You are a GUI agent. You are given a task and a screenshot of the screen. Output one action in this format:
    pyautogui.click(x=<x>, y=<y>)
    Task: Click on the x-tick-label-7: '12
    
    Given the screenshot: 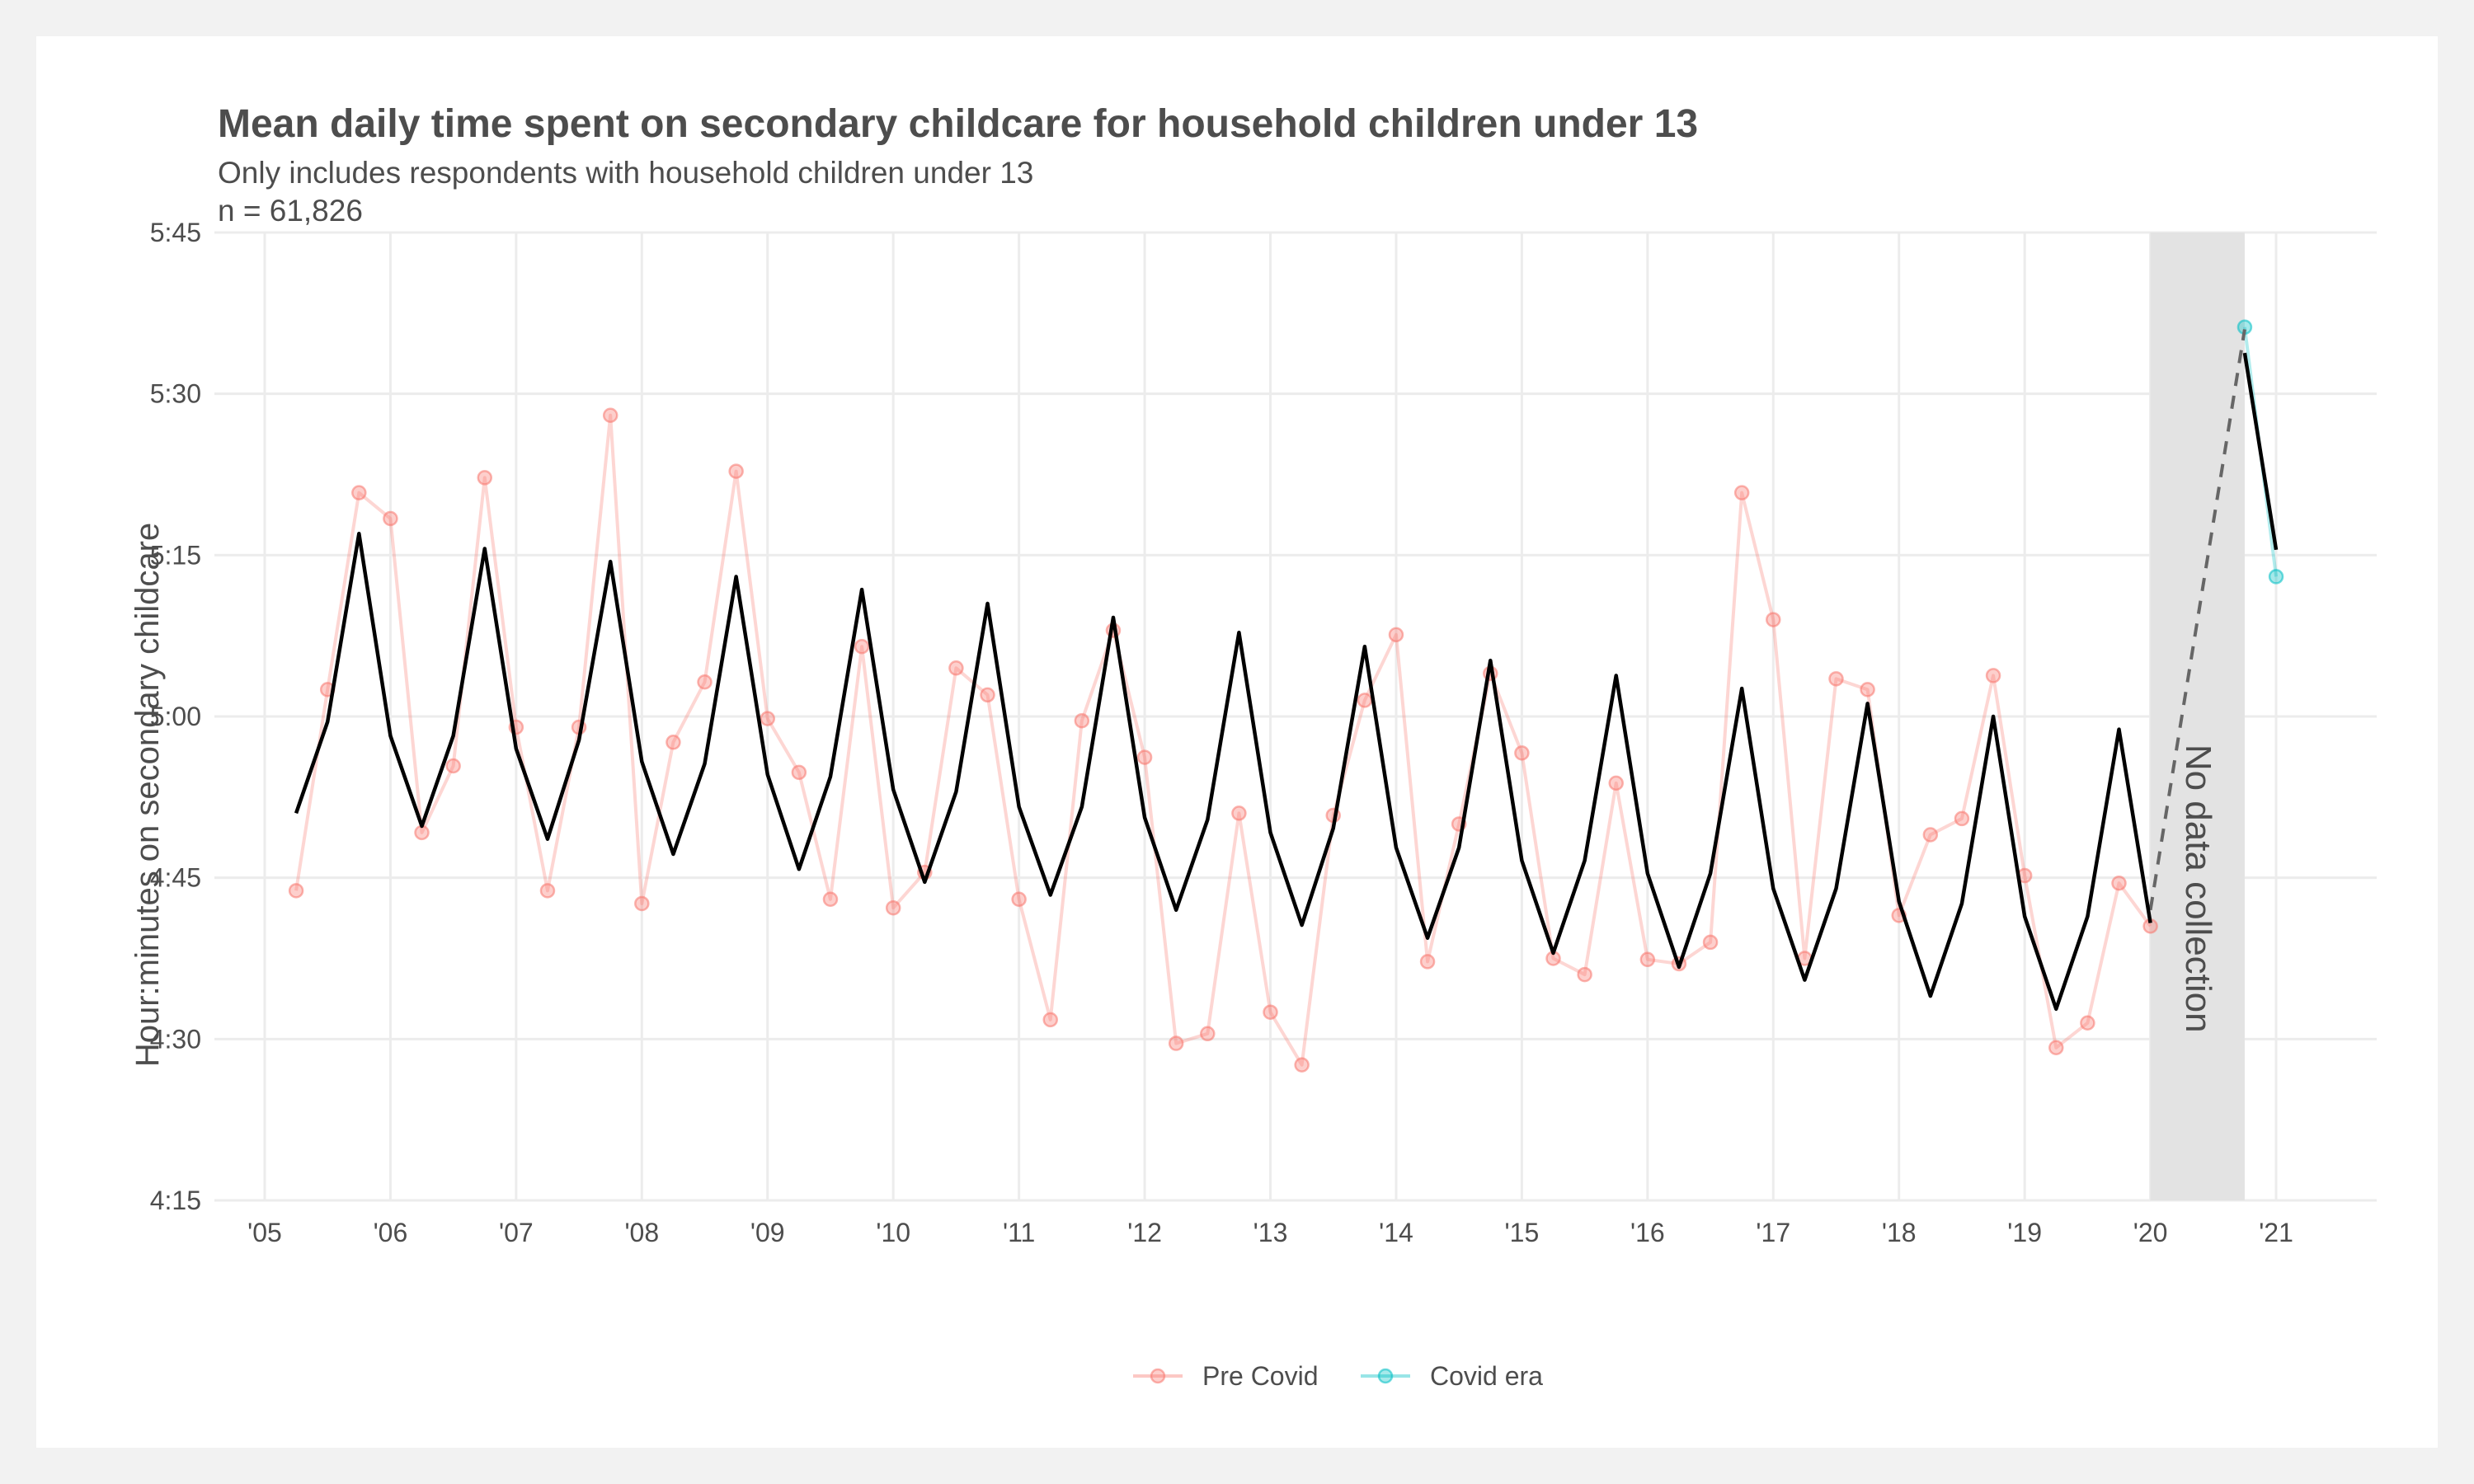 What is the action you would take?
    pyautogui.click(x=1144, y=1232)
    